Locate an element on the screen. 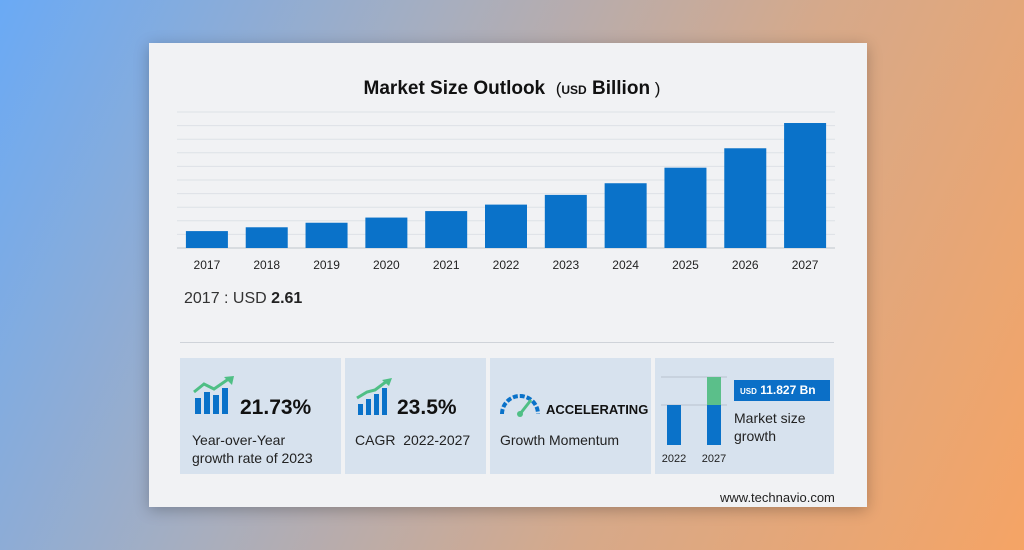  momentum-caption: Growth Momentum is located at coordinates (560, 440).